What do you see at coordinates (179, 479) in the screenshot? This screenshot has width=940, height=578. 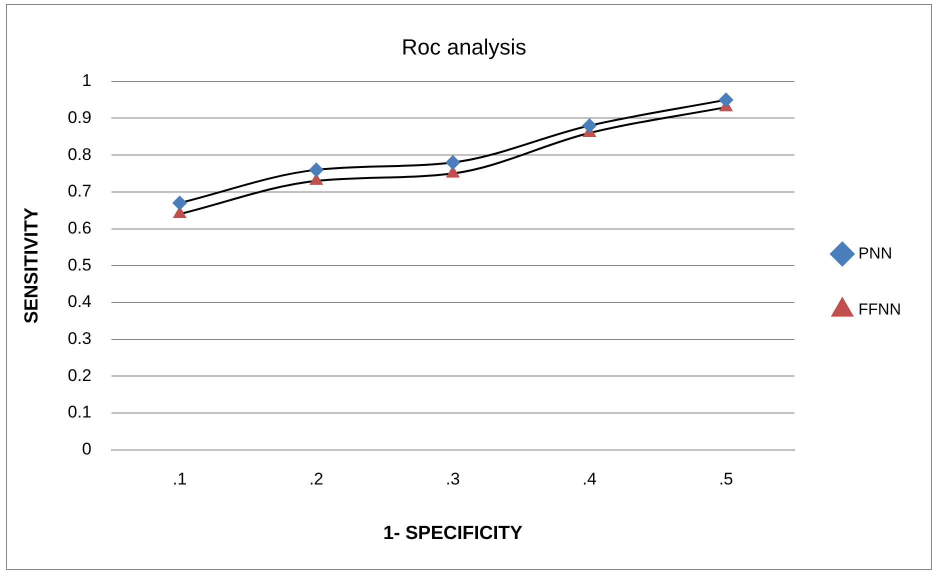 I see `x-tick-label: .1` at bounding box center [179, 479].